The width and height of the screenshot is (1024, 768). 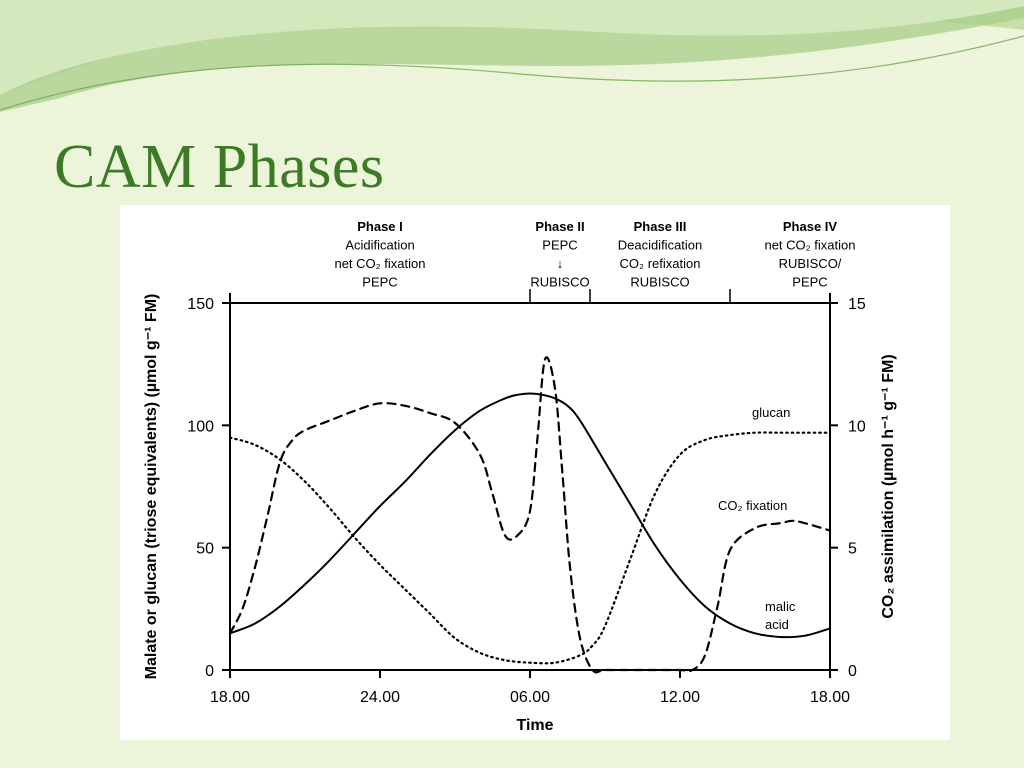 I want to click on left-tick-label-50: 50, so click(x=205, y=549).